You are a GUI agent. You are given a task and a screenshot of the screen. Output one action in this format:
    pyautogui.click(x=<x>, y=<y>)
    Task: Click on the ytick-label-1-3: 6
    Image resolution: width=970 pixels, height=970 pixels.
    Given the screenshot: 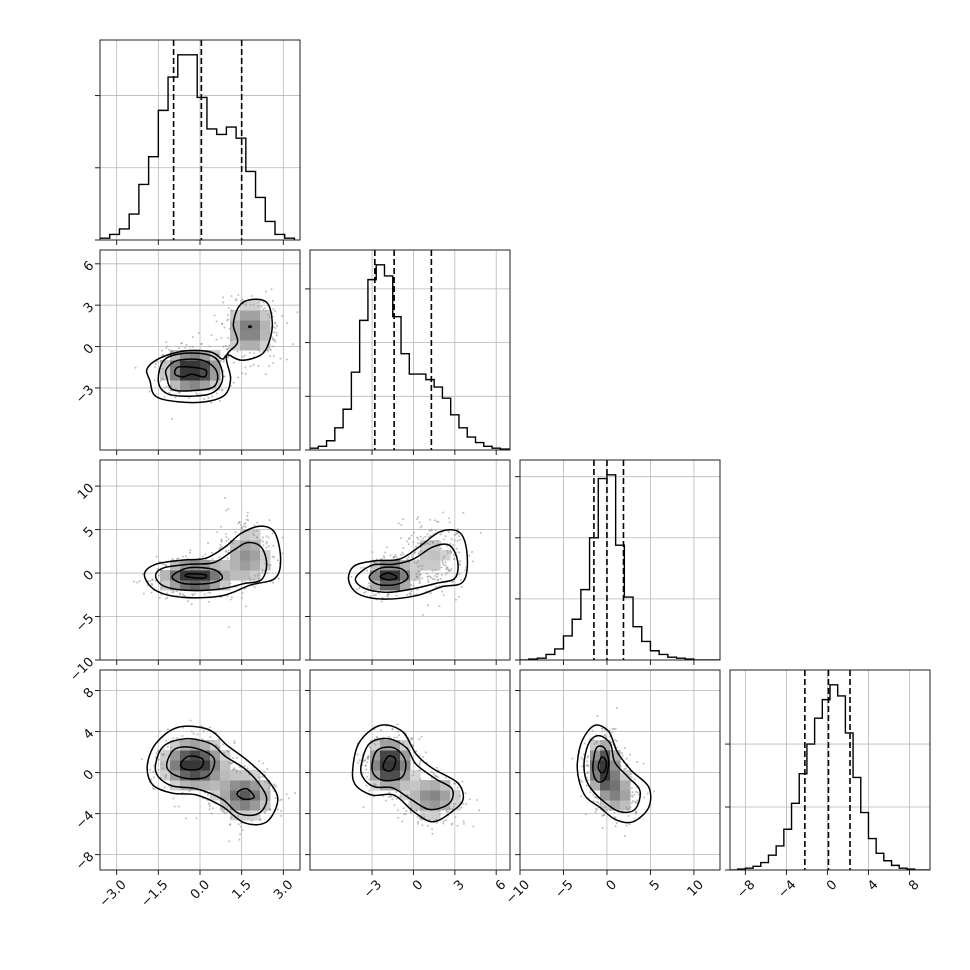 What is the action you would take?
    pyautogui.click(x=89, y=266)
    